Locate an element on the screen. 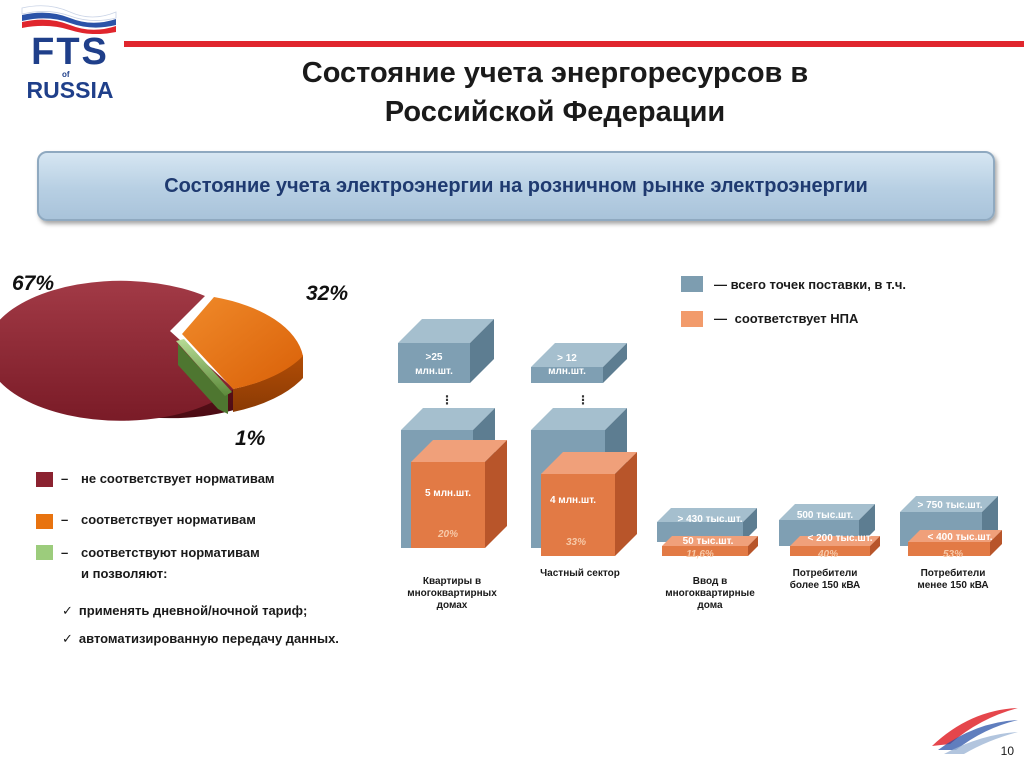 The height and width of the screenshot is (768, 1024). bar1-total-label-line1: >25 is located at coordinates (434, 357).